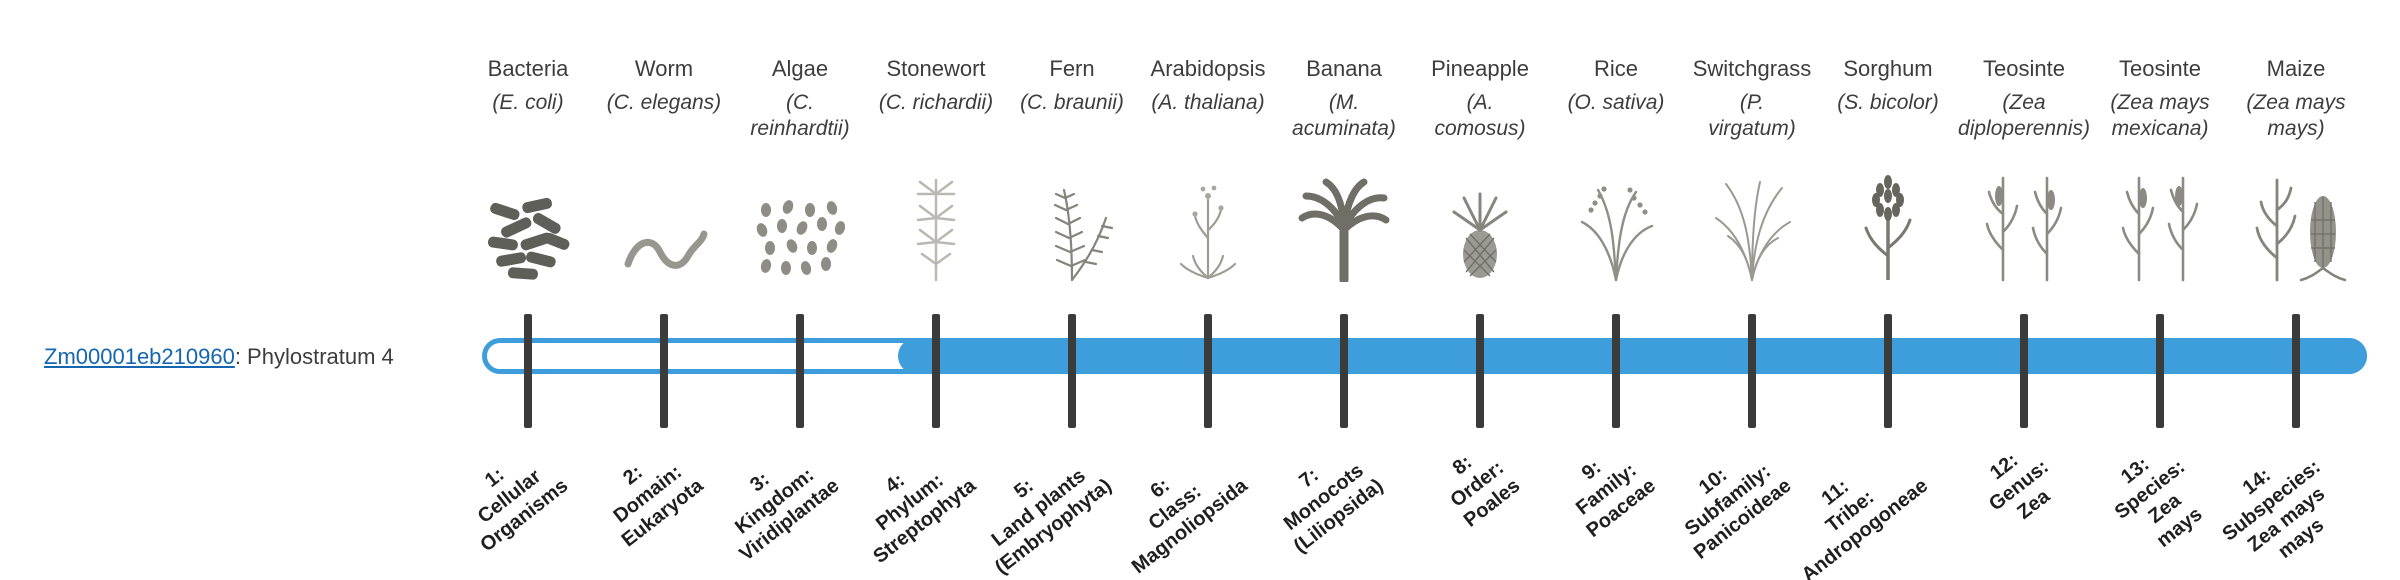 The height and width of the screenshot is (580, 2400). I want to click on gene-label: Zm00001eb210960: Phylostratum 4, so click(219, 357).